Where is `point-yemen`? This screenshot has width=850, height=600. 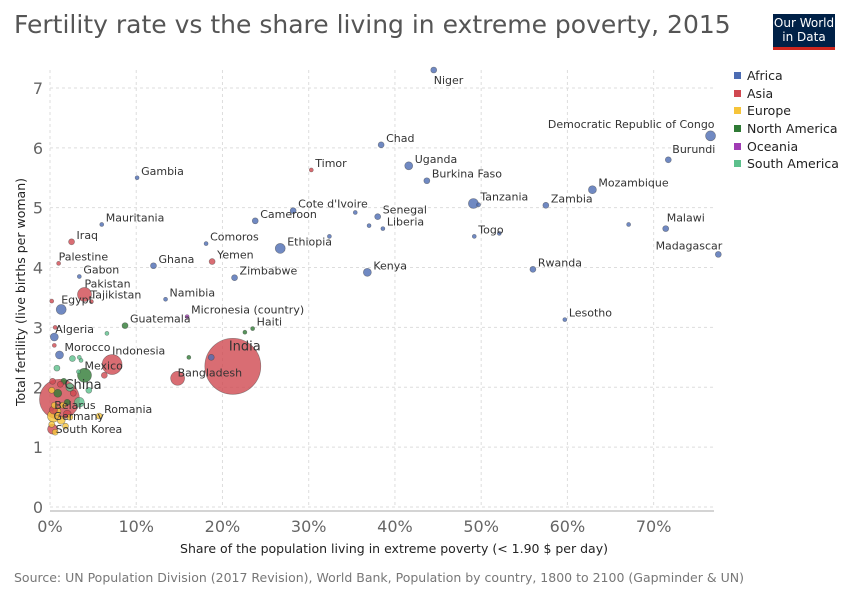
point-yemen is located at coordinates (212, 261).